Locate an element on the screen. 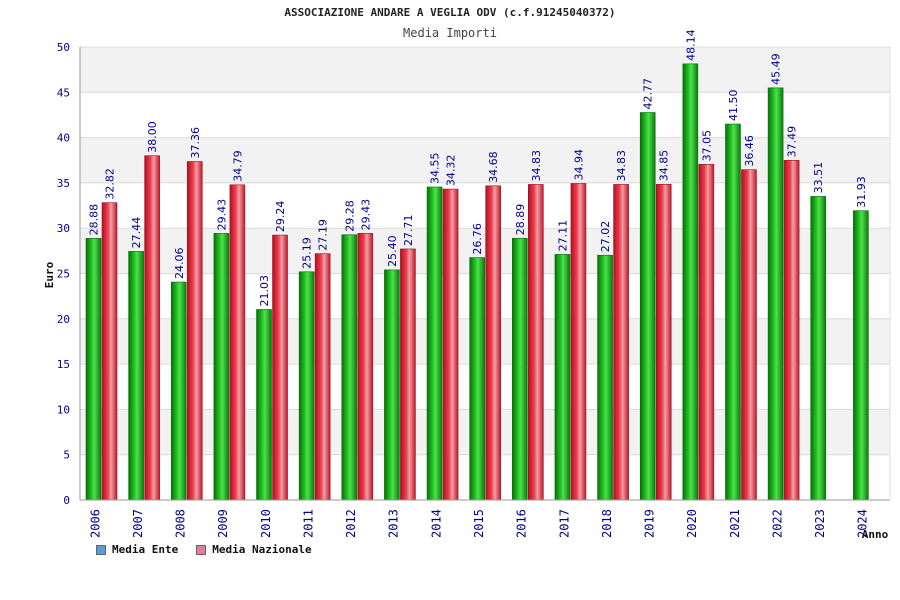  x-tick-label: 2024 is located at coordinates (863, 523).